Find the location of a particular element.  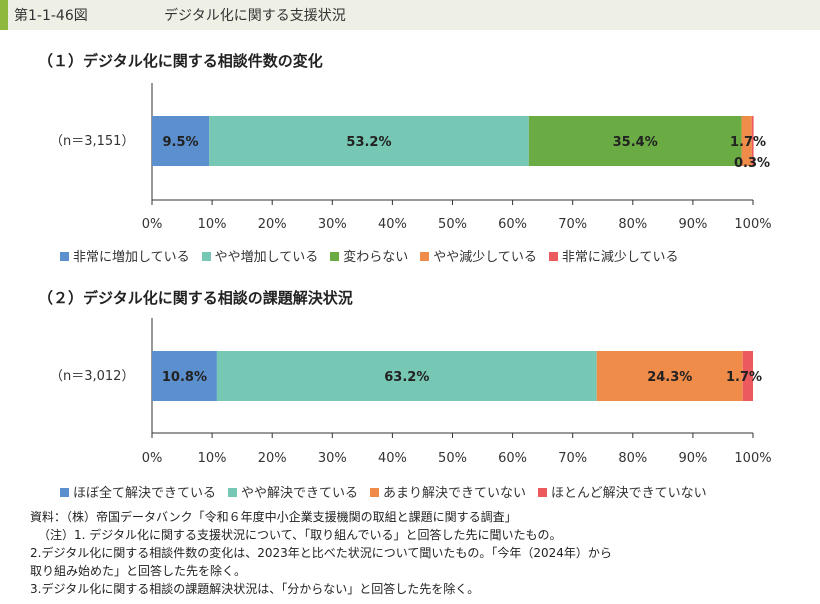

figure-header: 第1-1-46図 デジタル化に関する支援状況 is located at coordinates (410, 15).